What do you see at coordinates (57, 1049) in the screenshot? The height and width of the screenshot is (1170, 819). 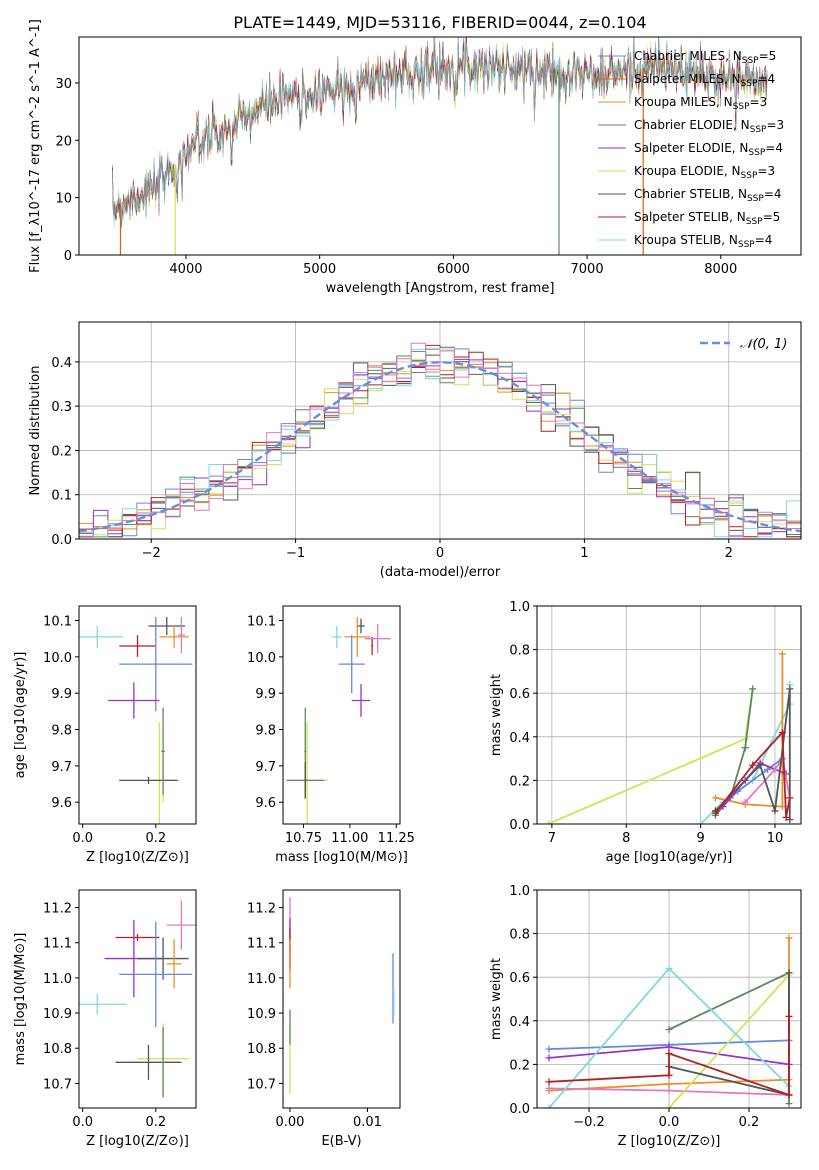 I see `y-tick-label: 10.8` at bounding box center [57, 1049].